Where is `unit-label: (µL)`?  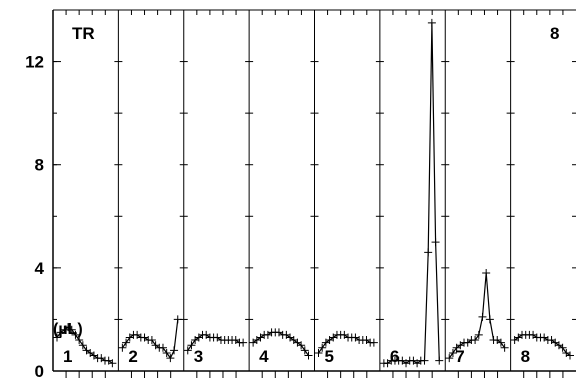 unit-label: (µL) is located at coordinates (68, 329).